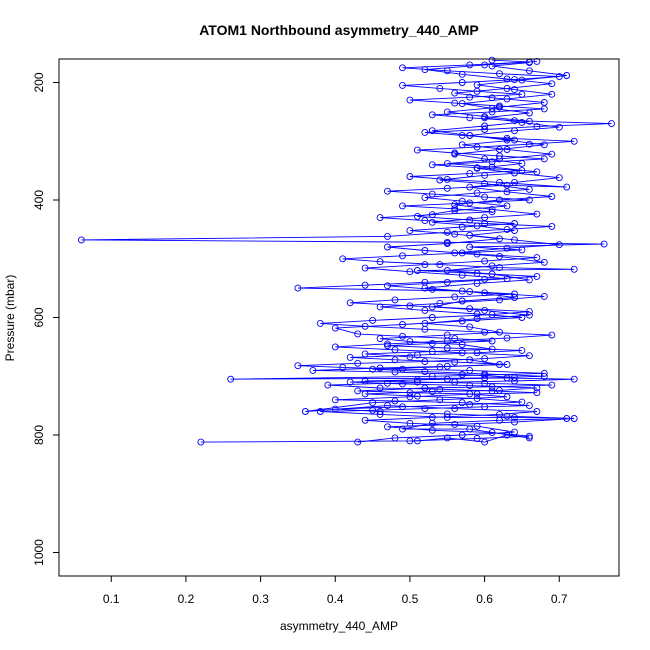  I want to click on y-tick-label: 1000, so click(39, 552).